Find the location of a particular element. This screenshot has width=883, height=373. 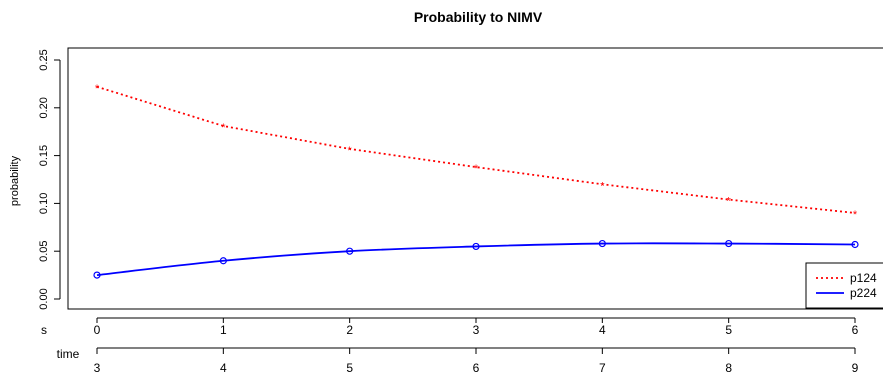

x-axis-s: s 0 1 2 3 4 5 6 is located at coordinates (450, 327).